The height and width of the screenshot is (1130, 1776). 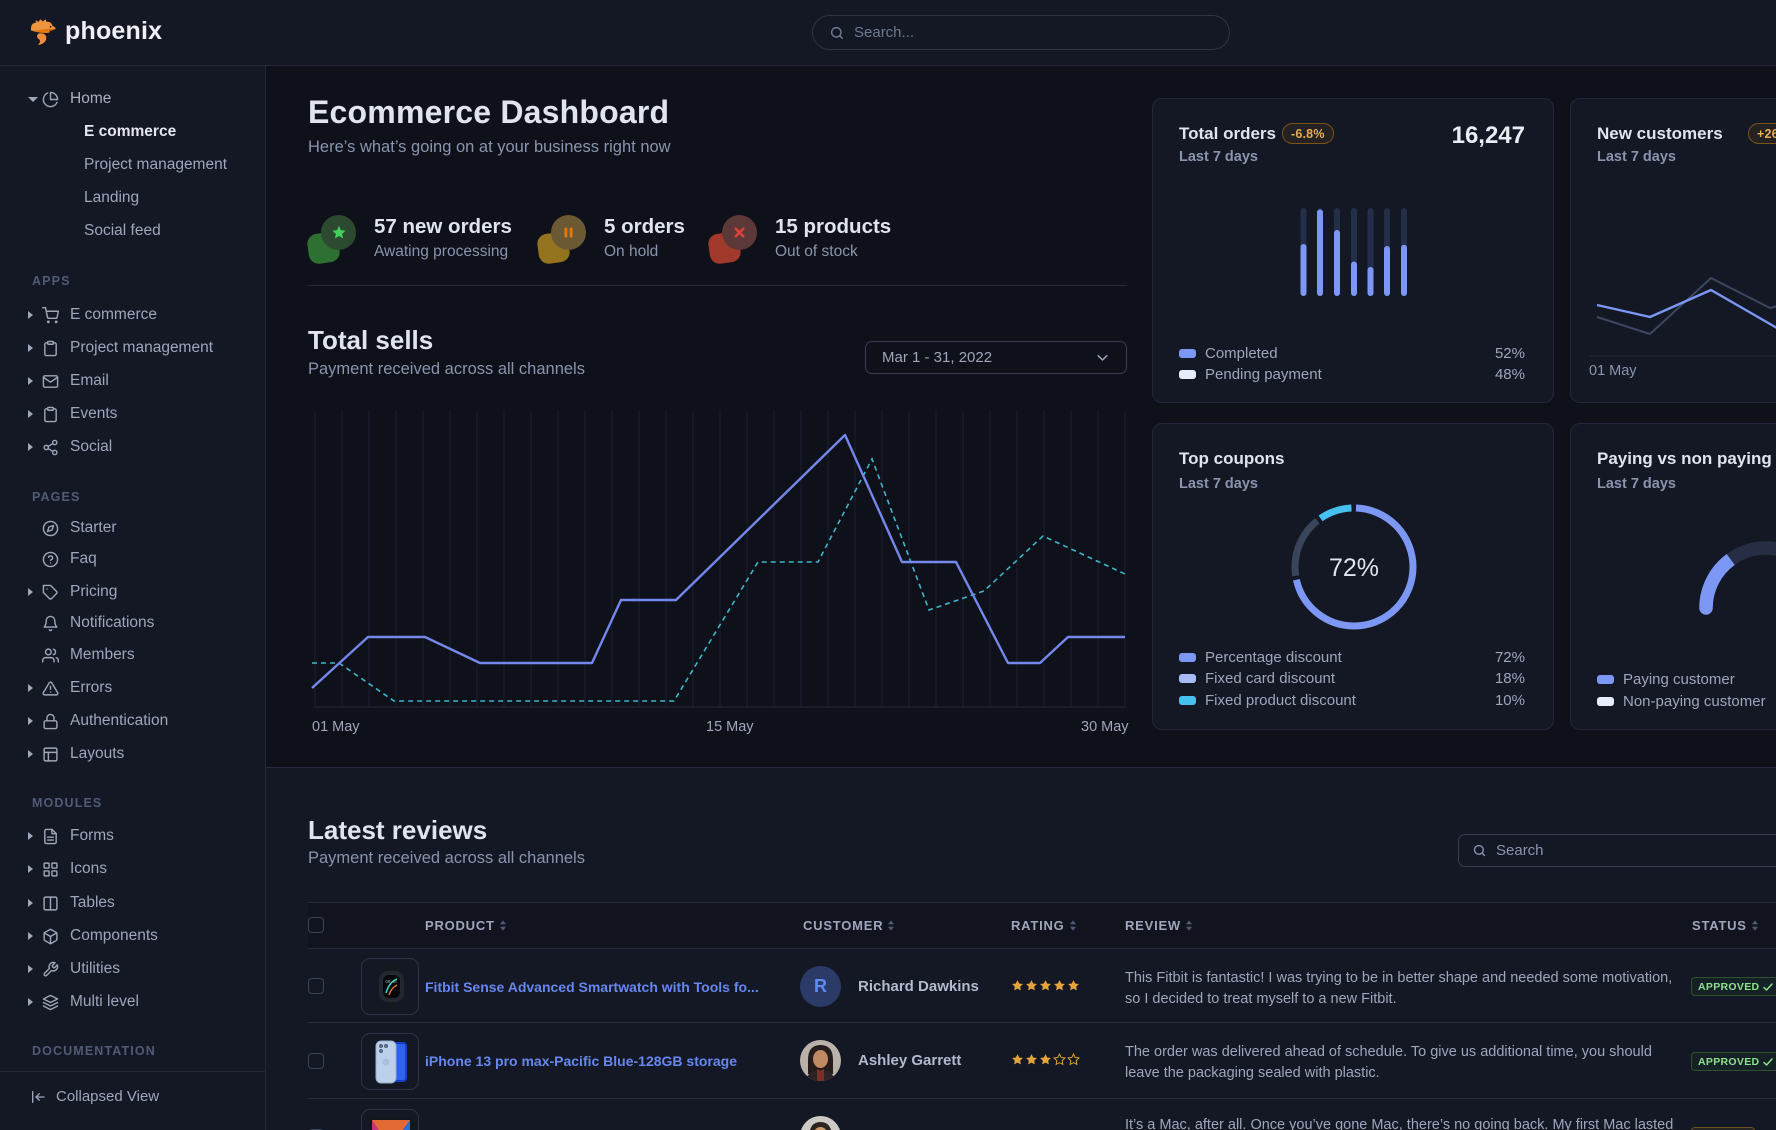 What do you see at coordinates (1354, 568) in the screenshot?
I see `svg-text: 72%` at bounding box center [1354, 568].